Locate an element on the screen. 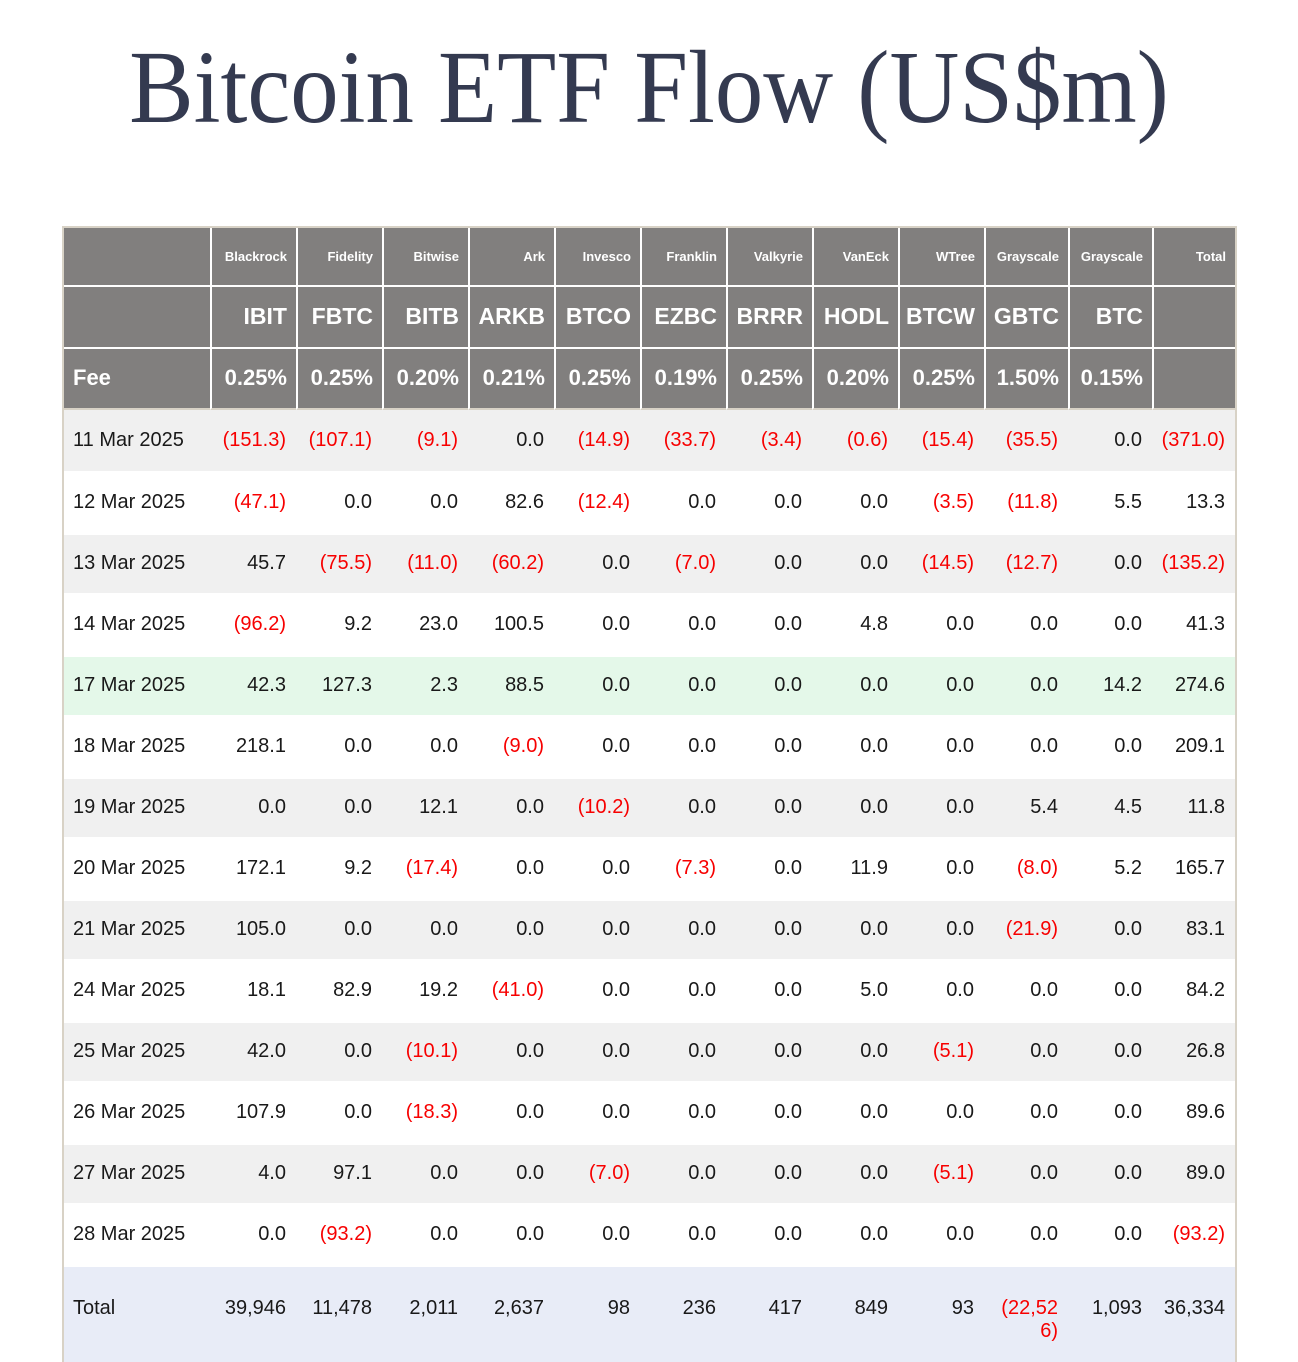  fee-value: 0.19% is located at coordinates (683, 379).